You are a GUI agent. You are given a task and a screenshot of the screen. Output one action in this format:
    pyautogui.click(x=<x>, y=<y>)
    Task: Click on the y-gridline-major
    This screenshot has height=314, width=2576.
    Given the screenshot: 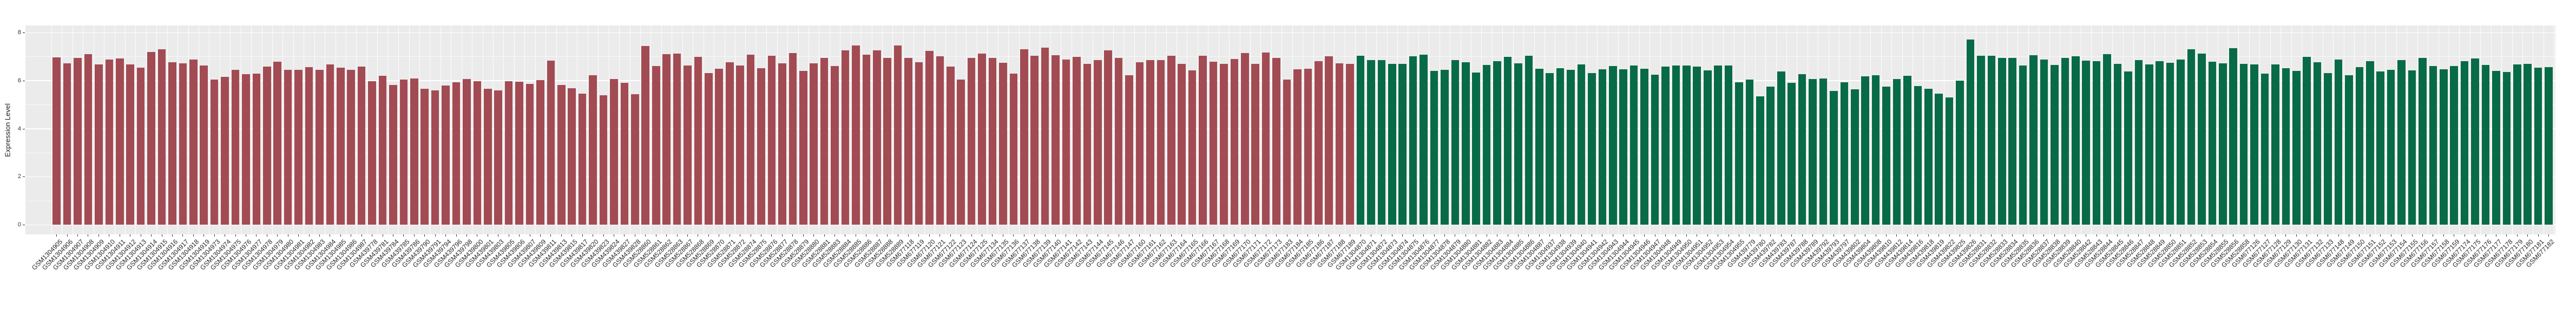 What is the action you would take?
    pyautogui.click(x=1290, y=32)
    